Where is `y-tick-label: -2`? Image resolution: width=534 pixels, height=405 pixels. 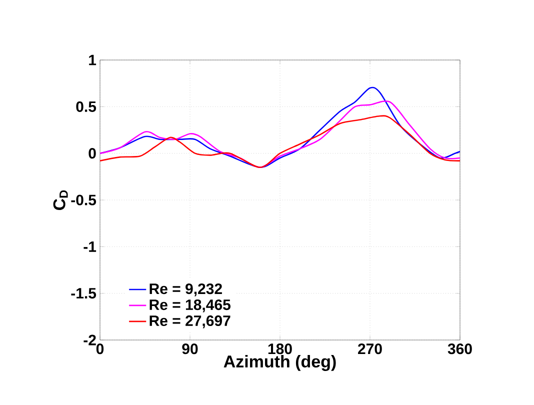
y-tick-label: -2 is located at coordinates (90, 340).